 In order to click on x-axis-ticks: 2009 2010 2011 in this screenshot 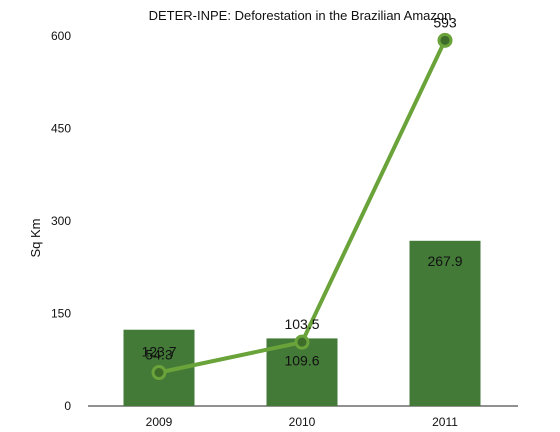, I will do `click(302, 422)`.